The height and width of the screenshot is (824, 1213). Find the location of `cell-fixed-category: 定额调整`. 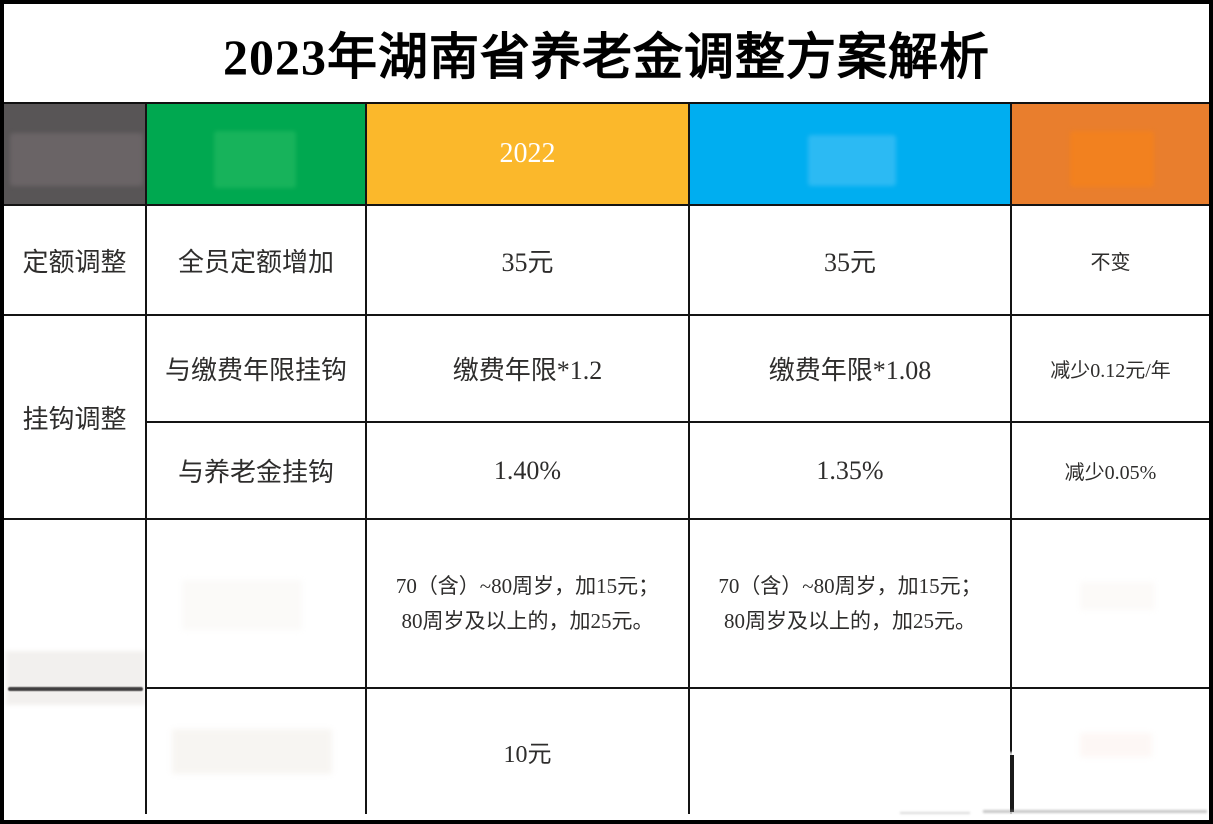

cell-fixed-category: 定额调整 is located at coordinates (75, 261).